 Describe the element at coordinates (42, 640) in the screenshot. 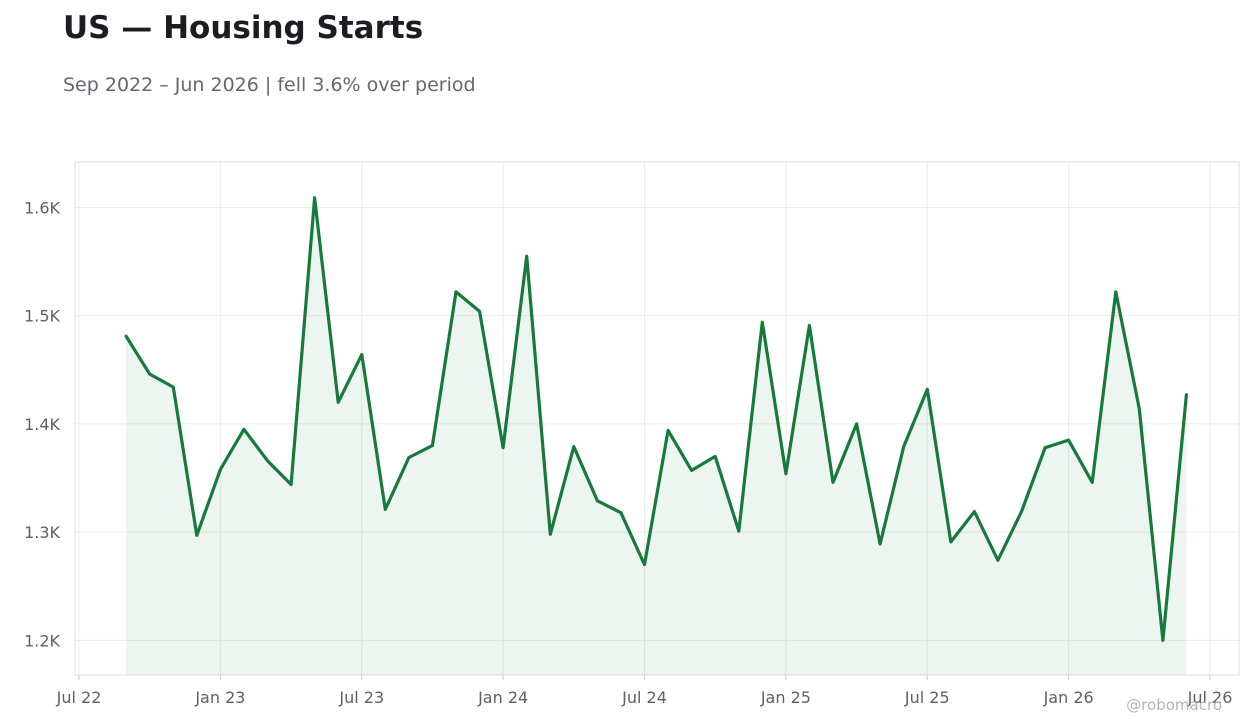

I see `y-tick-label: 1.2K` at that location.